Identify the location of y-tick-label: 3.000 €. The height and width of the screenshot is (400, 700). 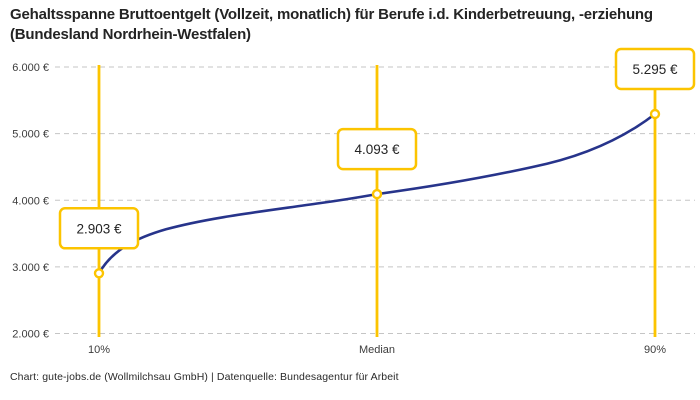
(30, 268).